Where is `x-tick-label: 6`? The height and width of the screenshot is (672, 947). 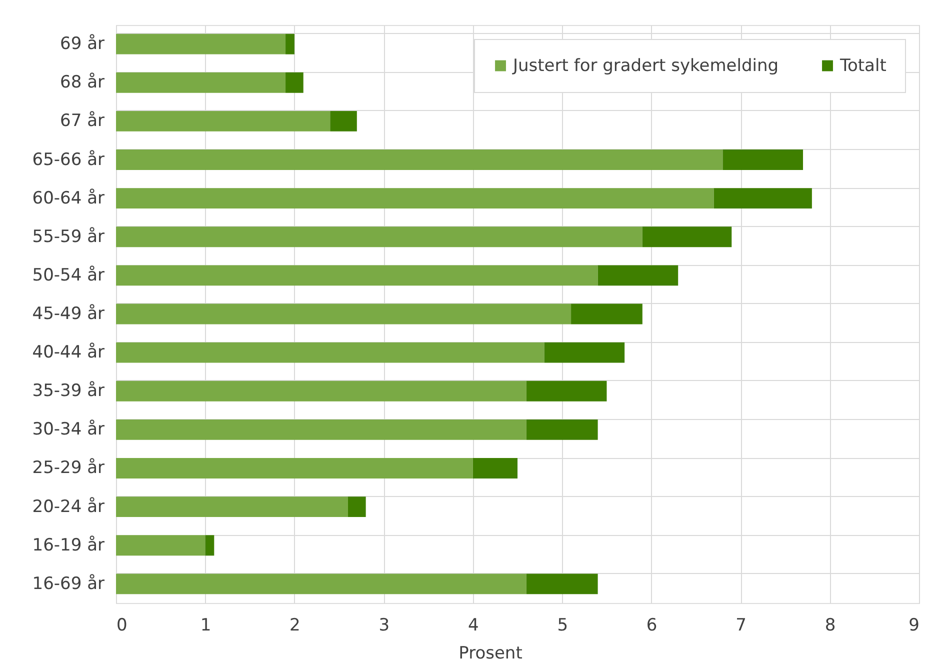 x-tick-label: 6 is located at coordinates (652, 626).